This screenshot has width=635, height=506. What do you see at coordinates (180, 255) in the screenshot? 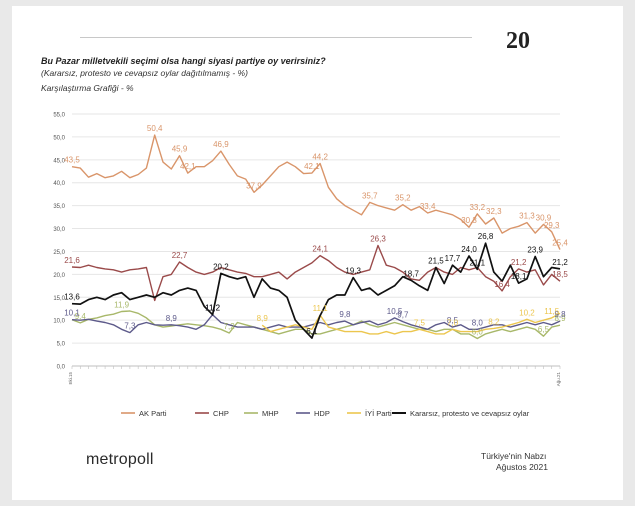
I see `data-label: 22,7` at bounding box center [180, 255].